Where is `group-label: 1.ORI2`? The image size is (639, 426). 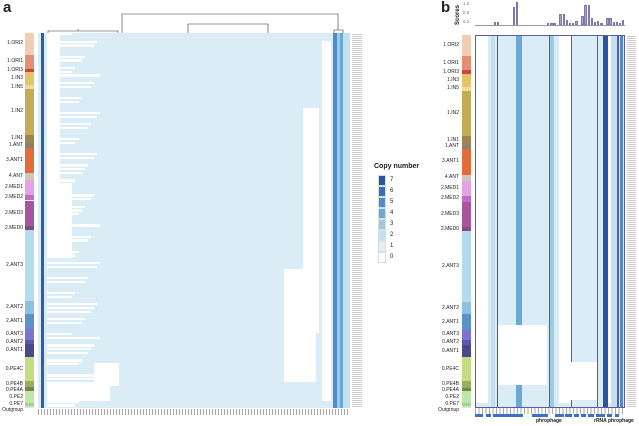 group-label: 1.ORI2 is located at coordinates (15, 43).